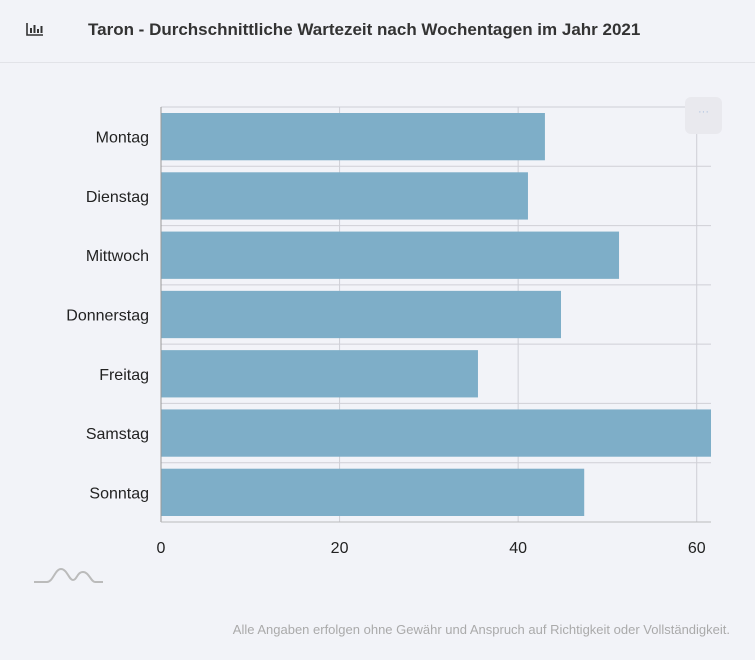 Image resolution: width=755 pixels, height=660 pixels. I want to click on y-tick-label: Montag, so click(122, 138).